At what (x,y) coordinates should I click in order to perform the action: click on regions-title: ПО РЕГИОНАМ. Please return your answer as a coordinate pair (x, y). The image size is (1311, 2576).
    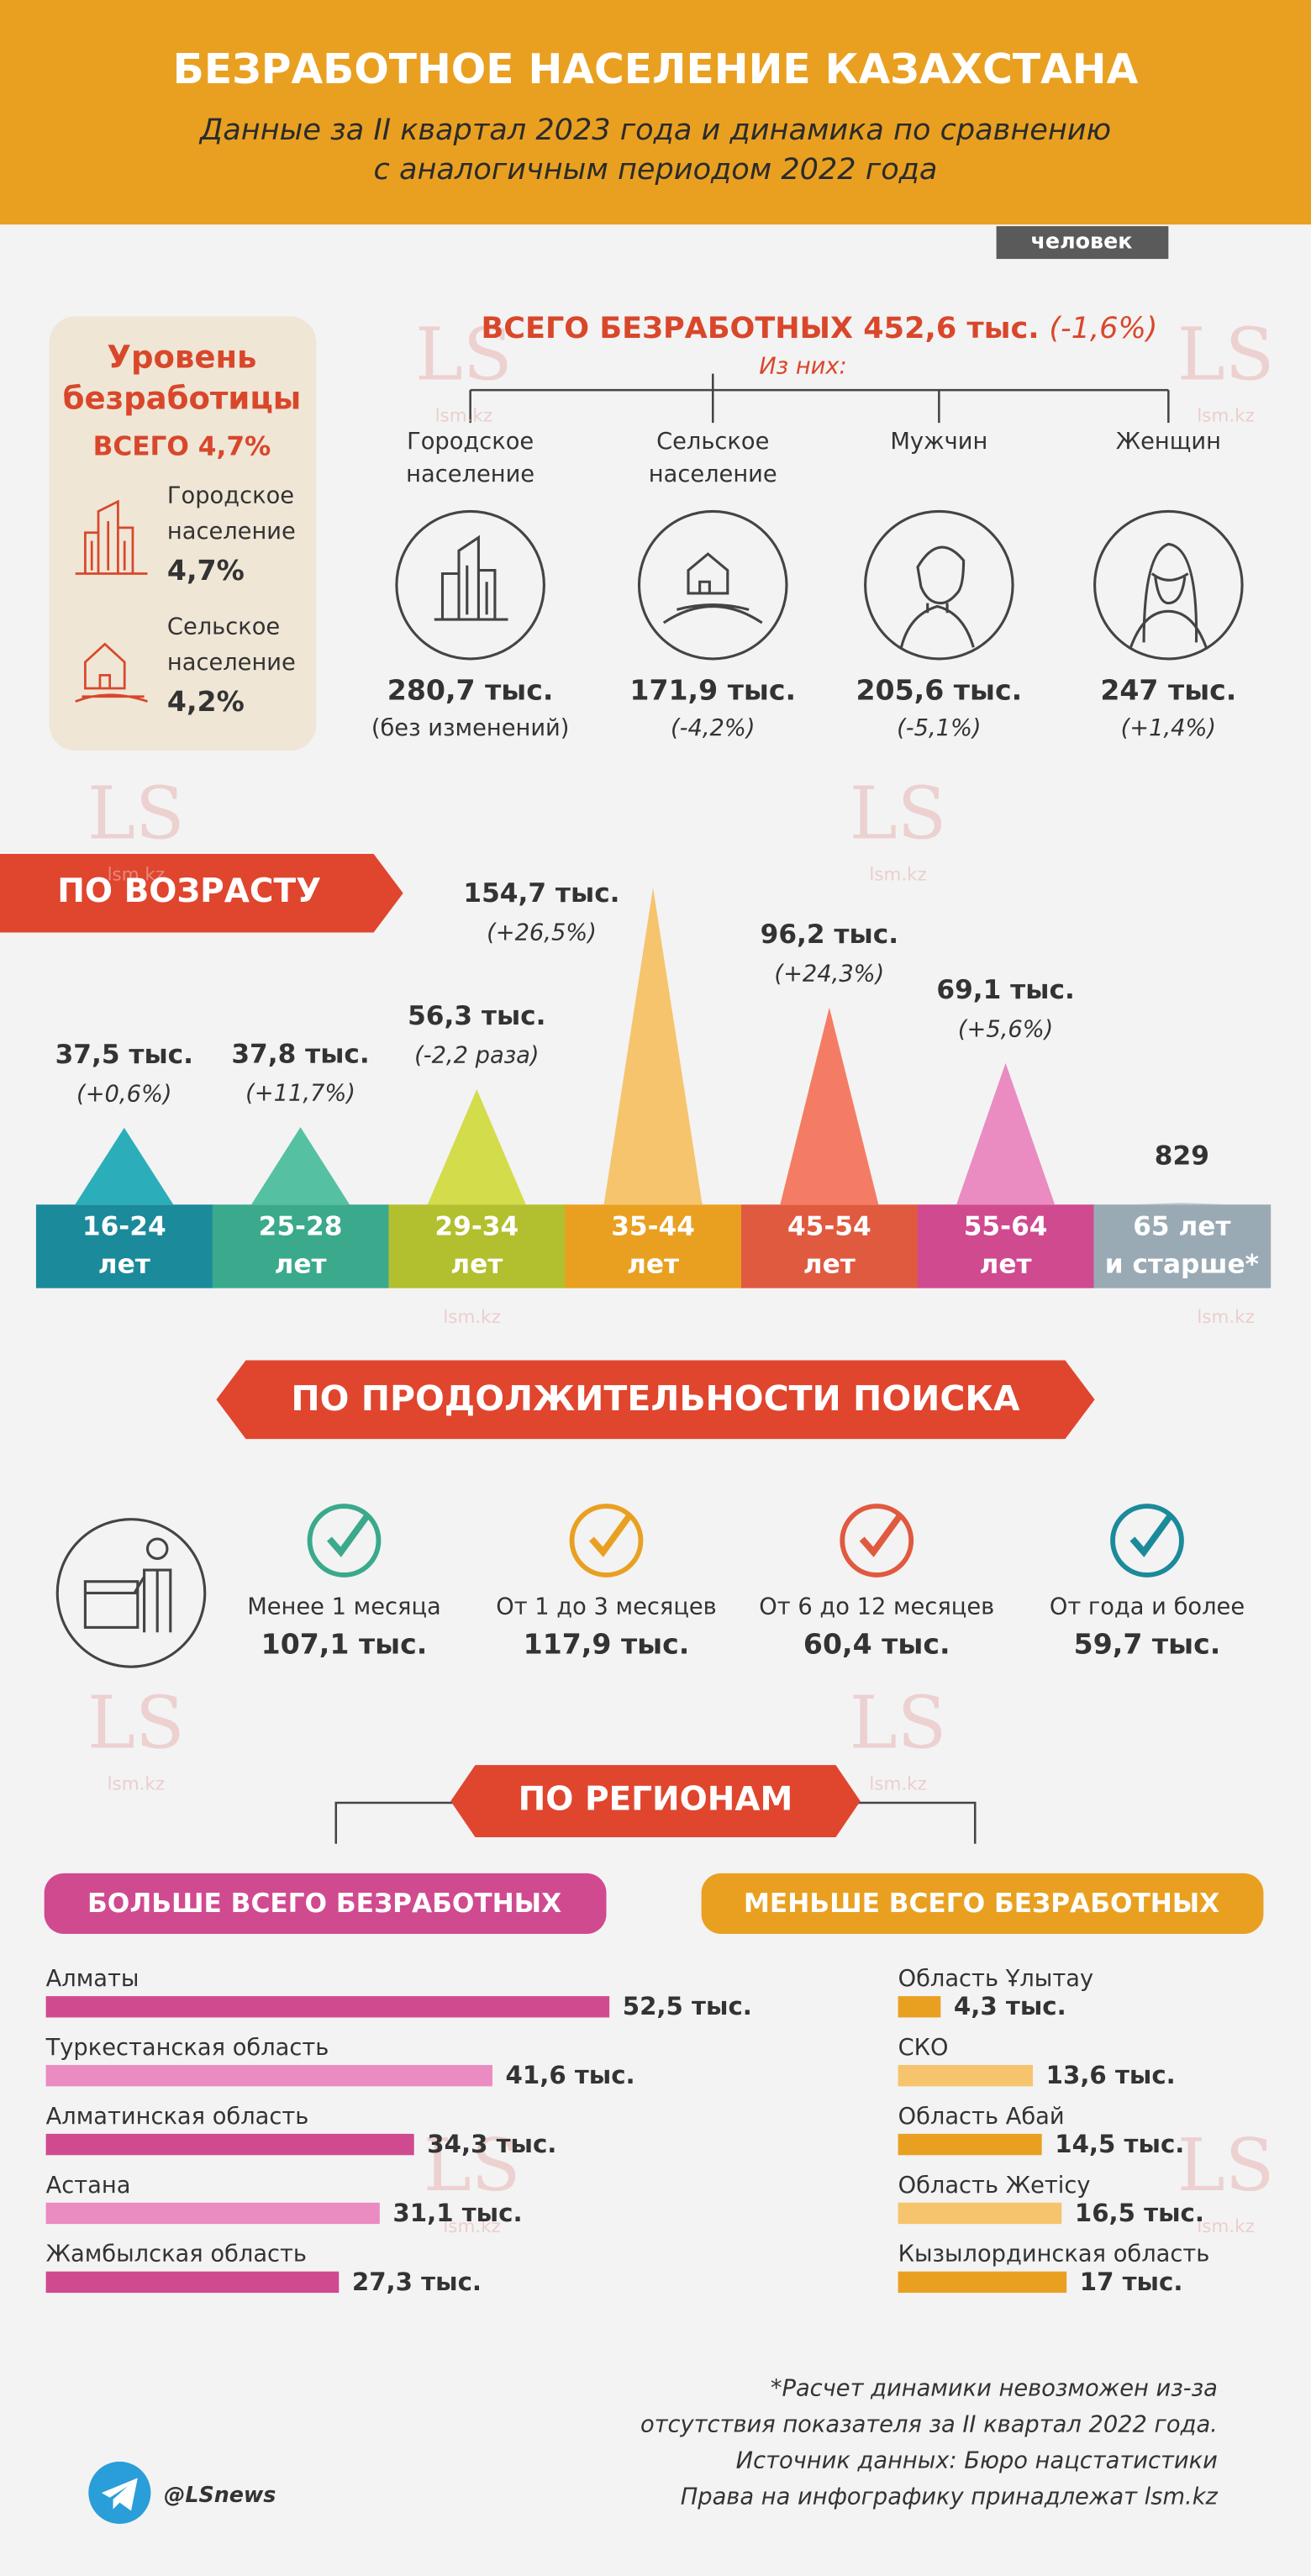
    Looking at the image, I should click on (656, 1800).